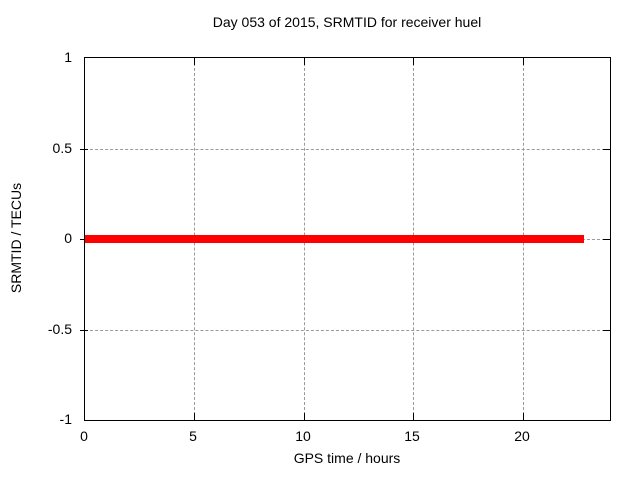 This screenshot has width=640, height=480. I want to click on x-tick-label: 10, so click(303, 436).